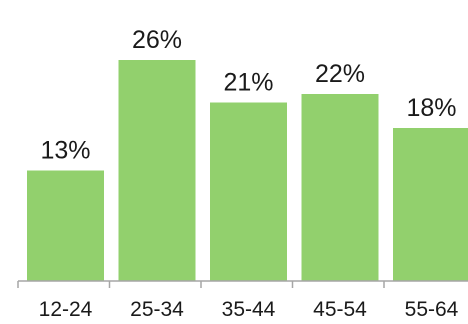 The height and width of the screenshot is (324, 468). I want to click on tick-label-55-64: 55-64, so click(432, 309).